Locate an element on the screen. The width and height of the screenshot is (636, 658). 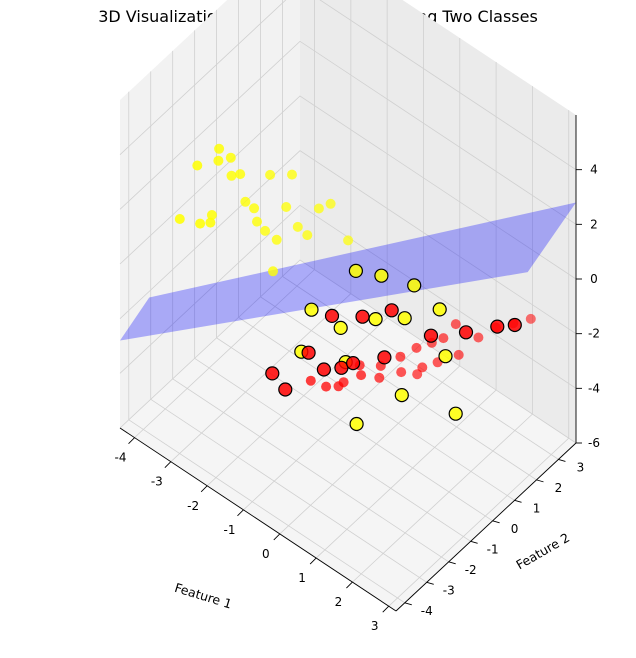
x-tick-label: 0 is located at coordinates (266, 554).